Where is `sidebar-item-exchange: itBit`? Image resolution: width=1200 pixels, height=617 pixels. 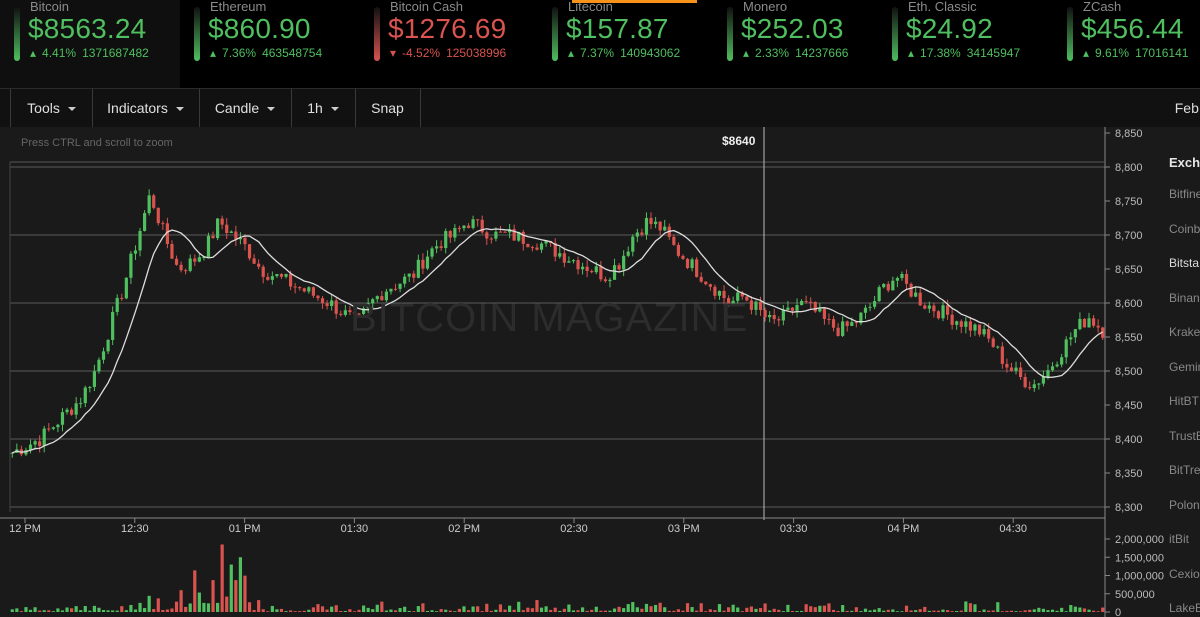 sidebar-item-exchange: itBit is located at coordinates (1179, 539).